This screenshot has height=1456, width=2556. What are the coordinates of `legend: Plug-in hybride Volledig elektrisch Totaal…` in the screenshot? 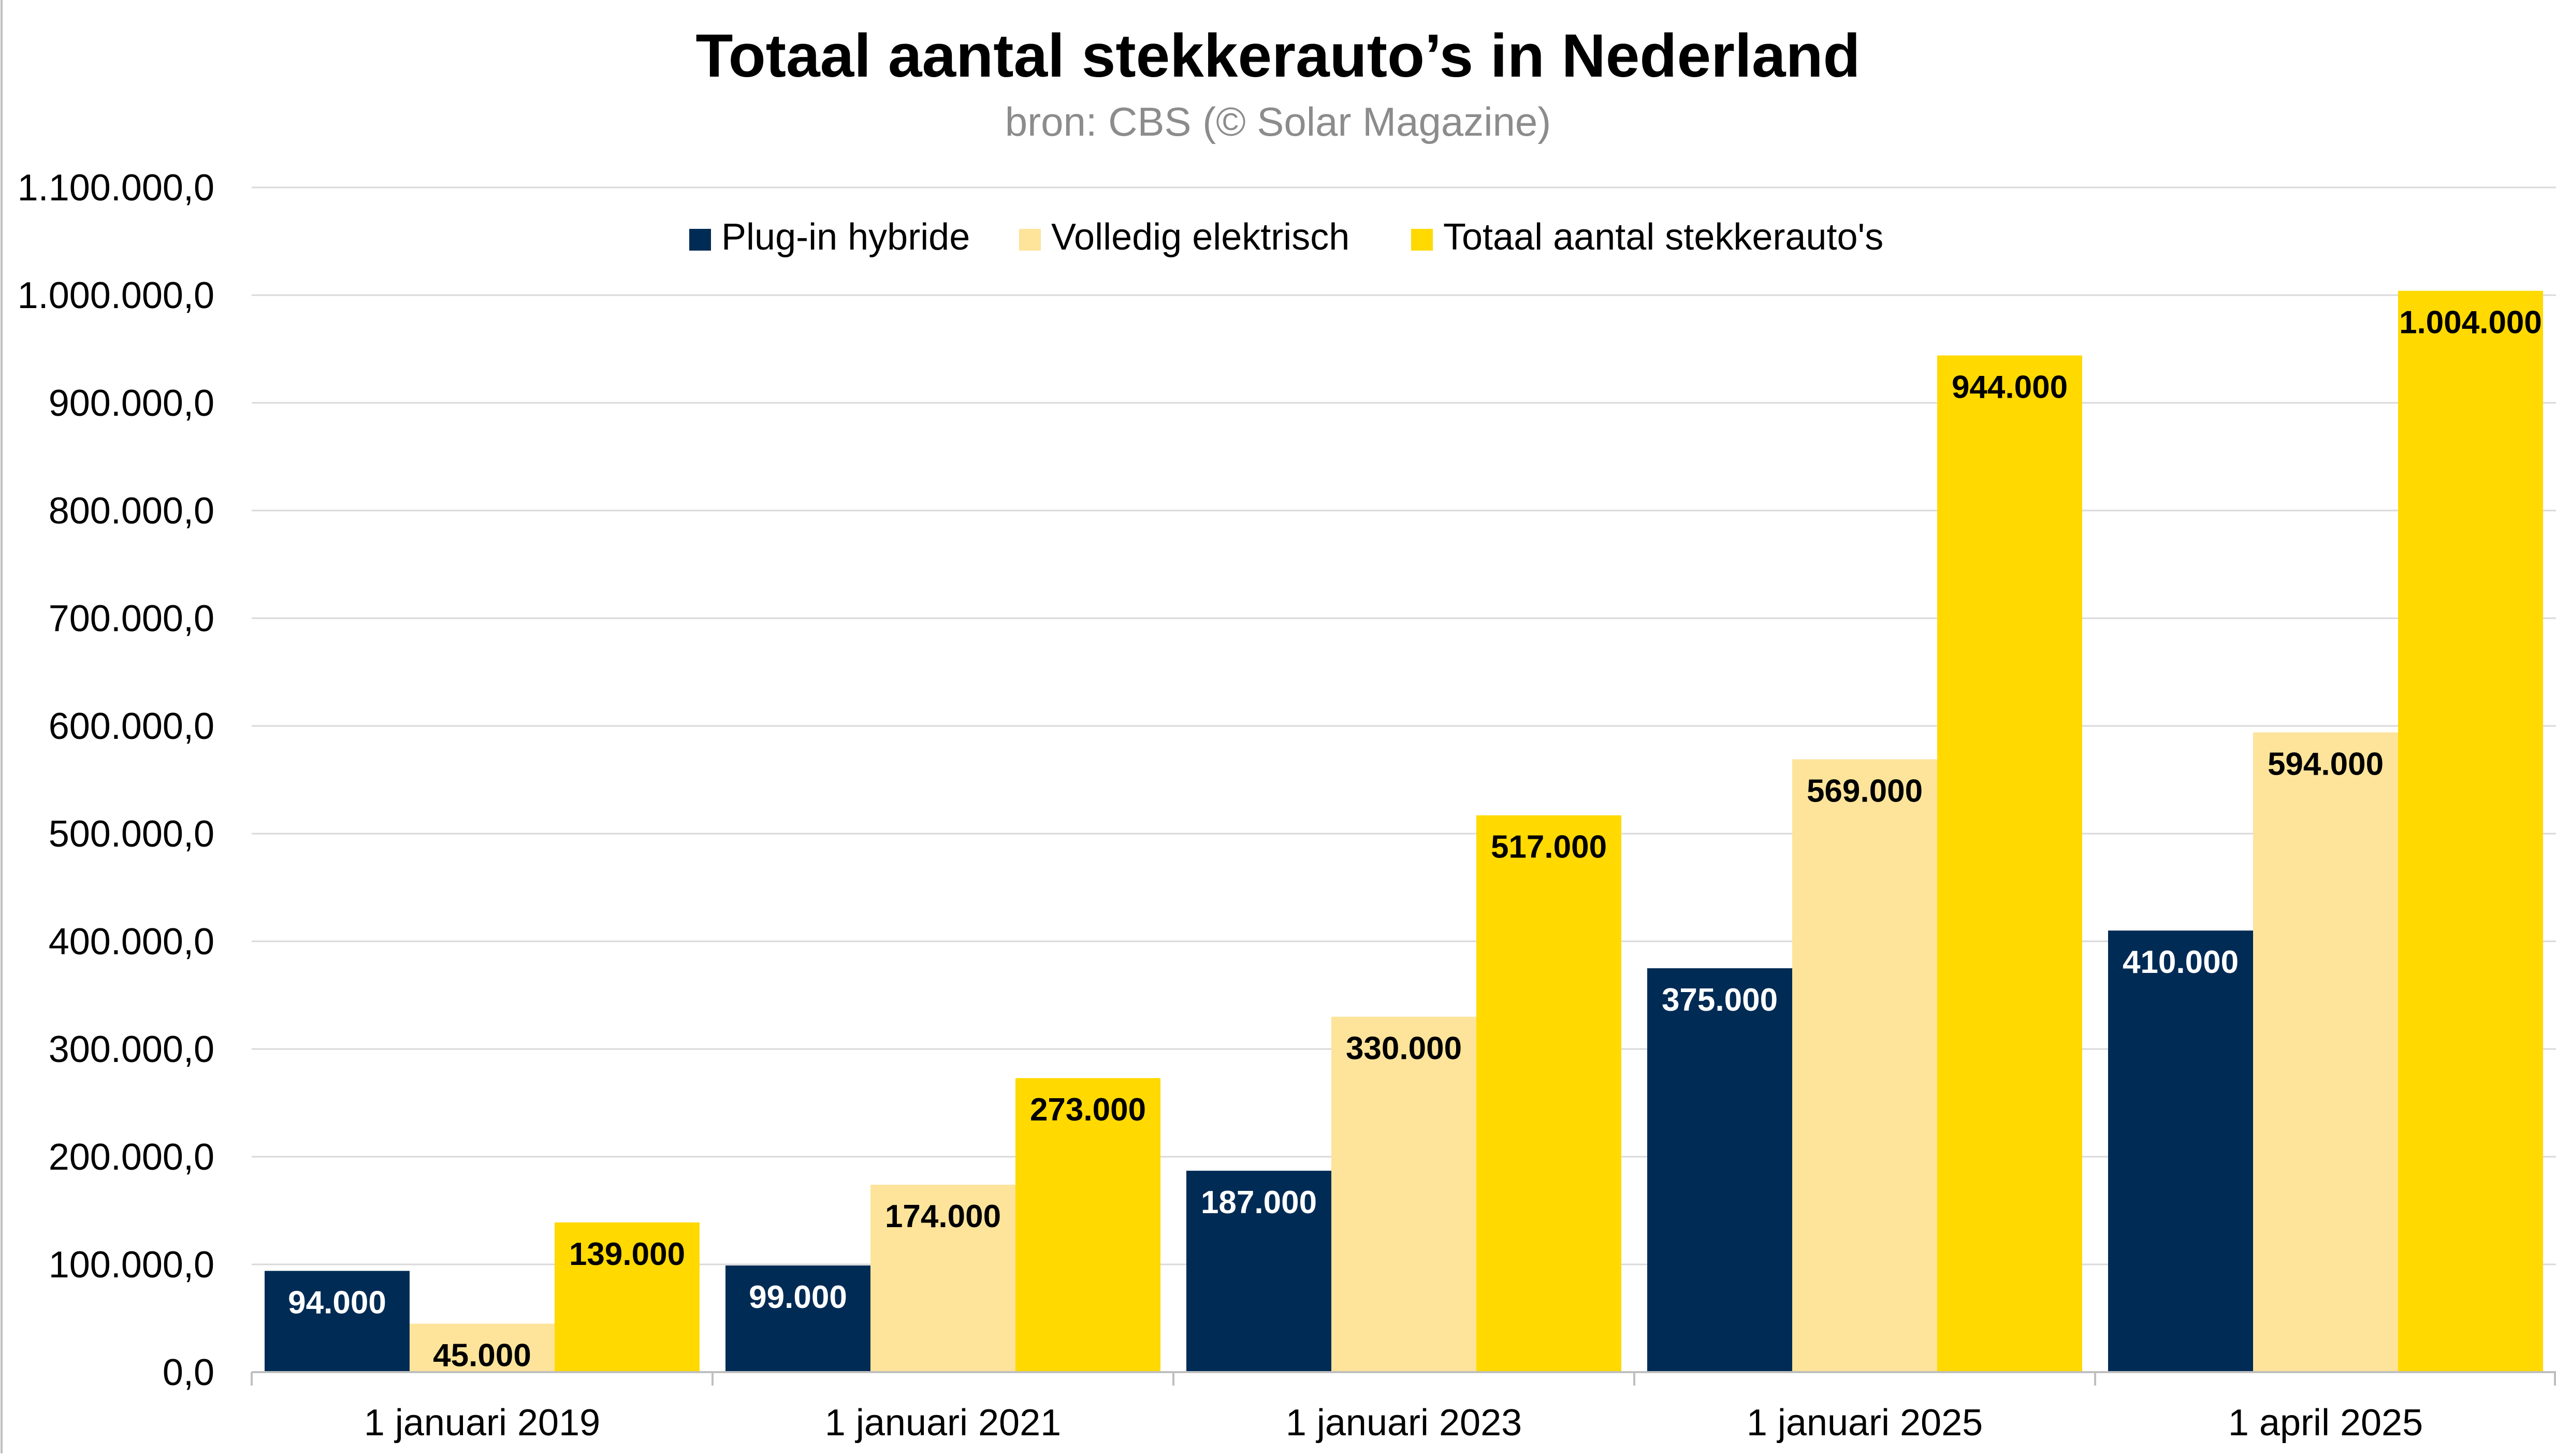 It's located at (1286, 237).